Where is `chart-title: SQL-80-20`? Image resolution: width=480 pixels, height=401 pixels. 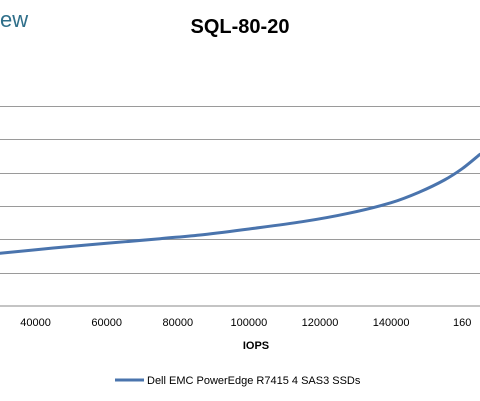
chart-title: SQL-80-20 is located at coordinates (240, 27).